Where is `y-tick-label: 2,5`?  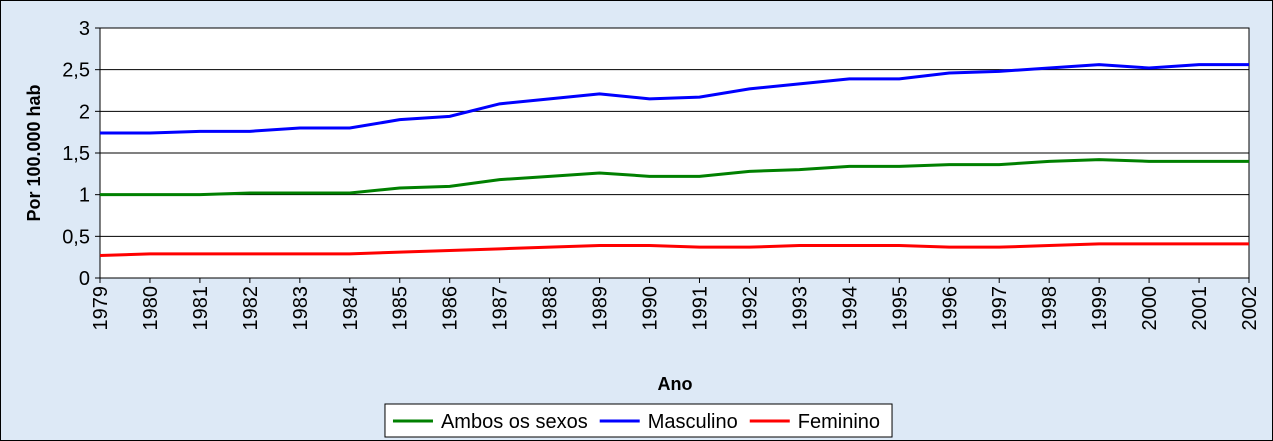 y-tick-label: 2,5 is located at coordinates (76, 71).